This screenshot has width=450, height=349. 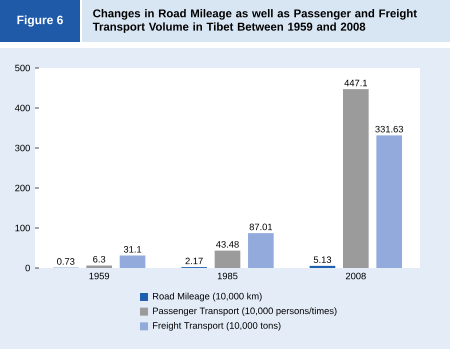 What do you see at coordinates (99, 259) in the screenshot?
I see `data-label: 6.3` at bounding box center [99, 259].